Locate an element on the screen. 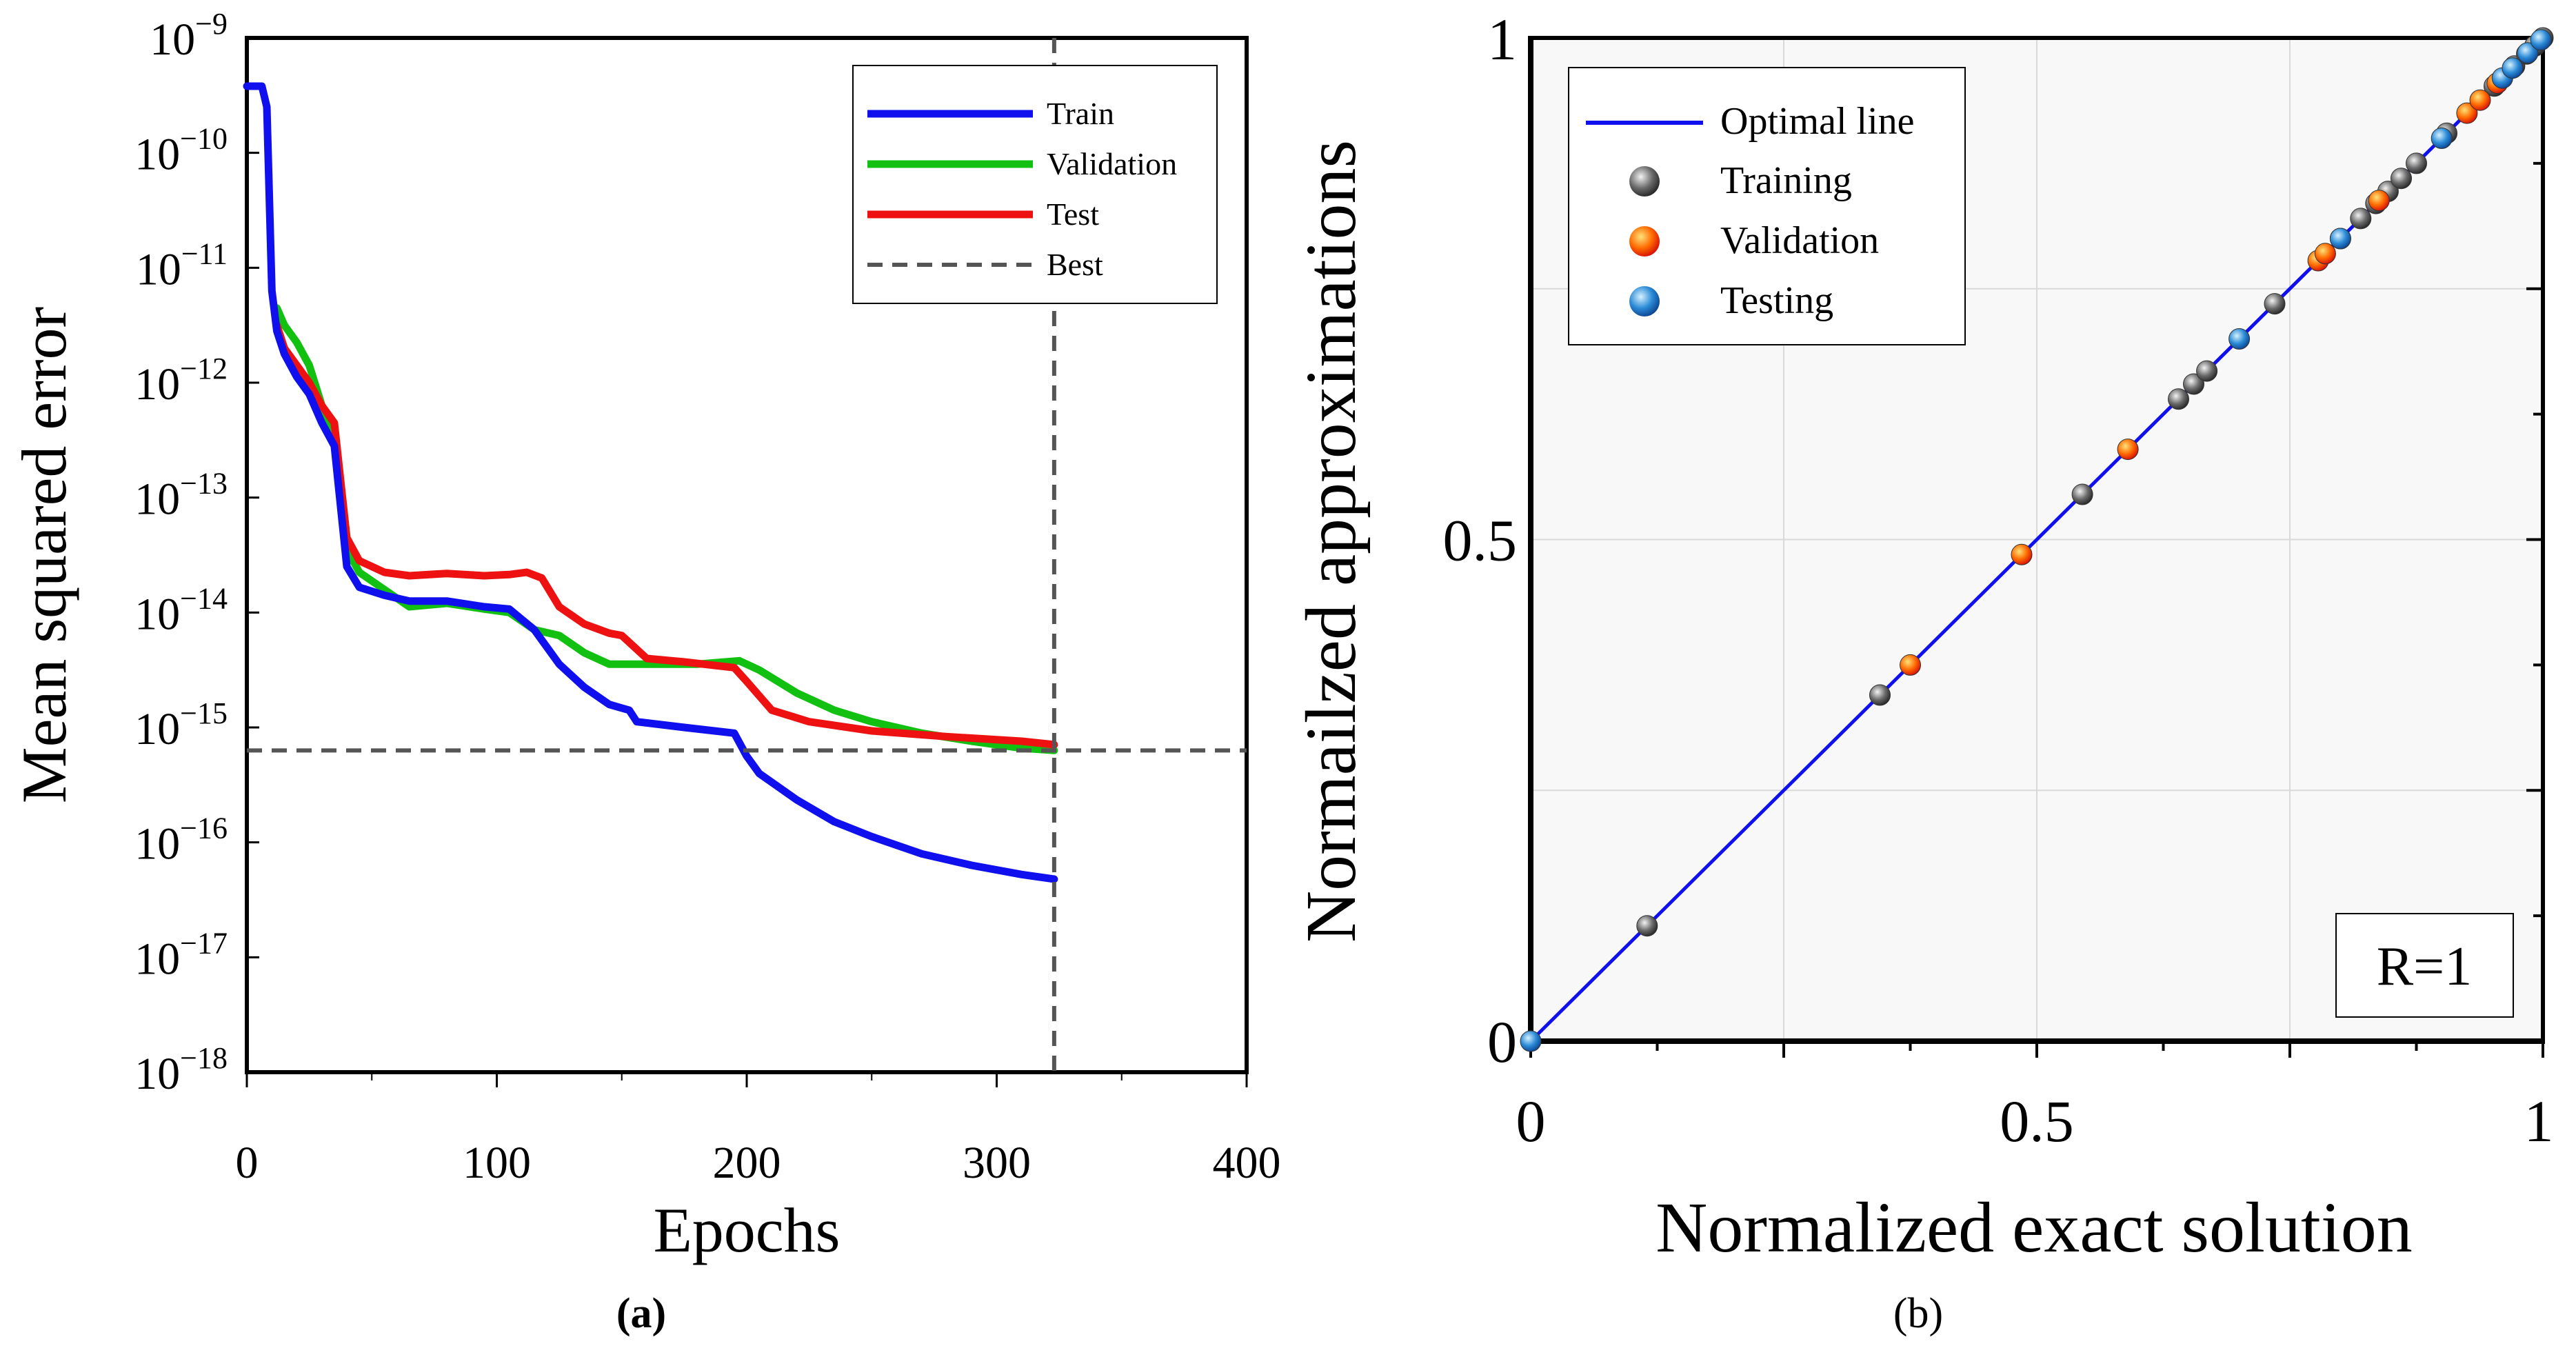  x-tick-label: 0.5 is located at coordinates (2037, 1121).